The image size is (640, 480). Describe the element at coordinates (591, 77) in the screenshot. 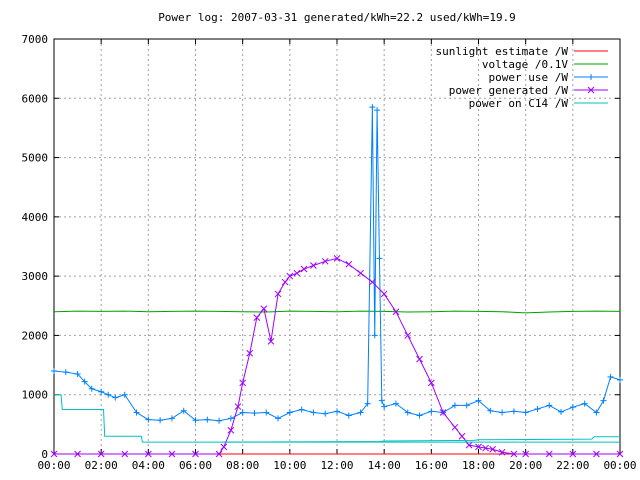

I see `legend-marker` at that location.